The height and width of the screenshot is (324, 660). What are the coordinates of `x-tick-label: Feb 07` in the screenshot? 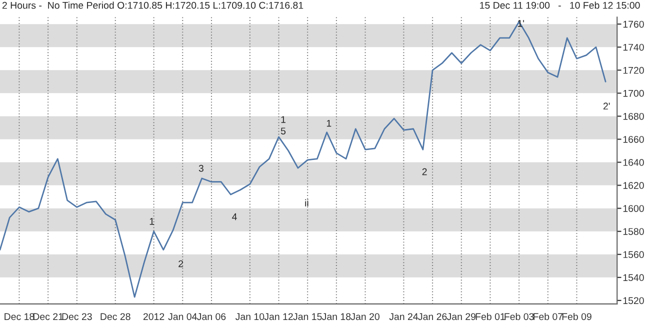 It's located at (548, 316).